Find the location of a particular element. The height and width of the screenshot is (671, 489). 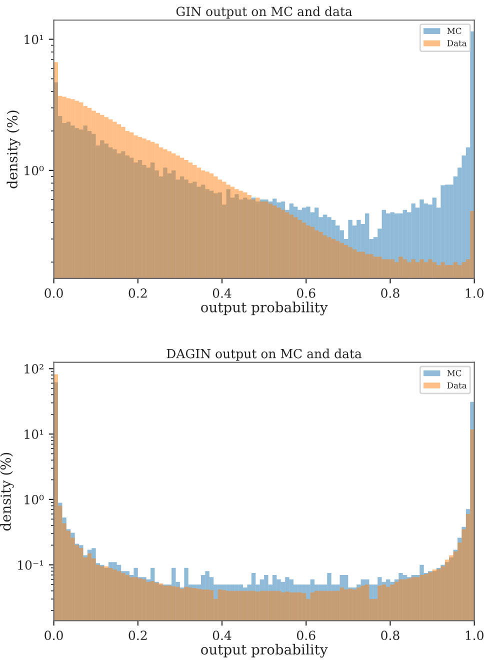

y-tick-label: 10⁻¹ is located at coordinates (31, 565).